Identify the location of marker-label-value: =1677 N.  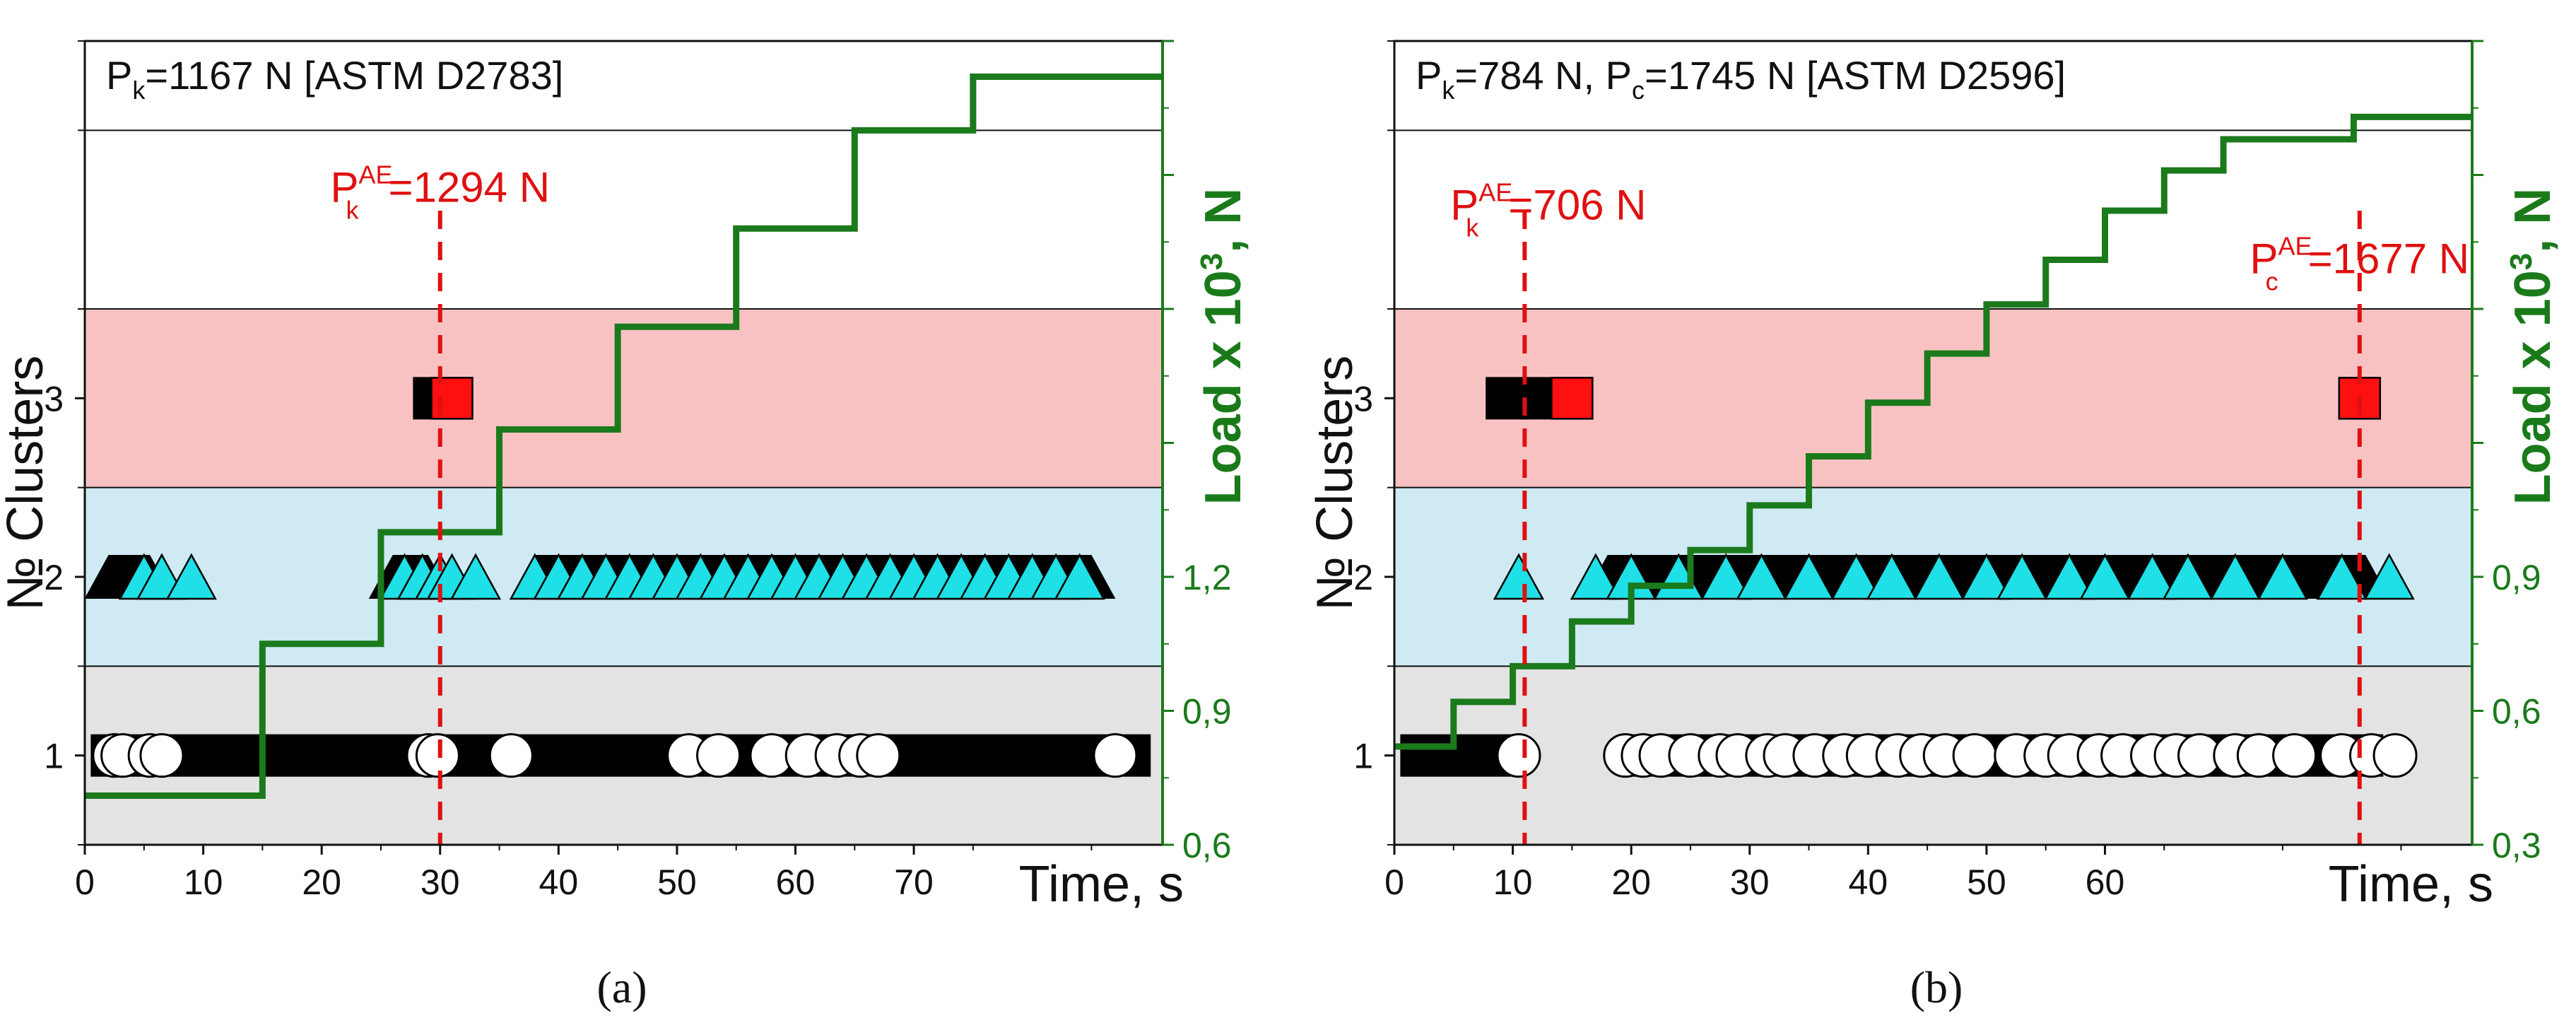
(2389, 258).